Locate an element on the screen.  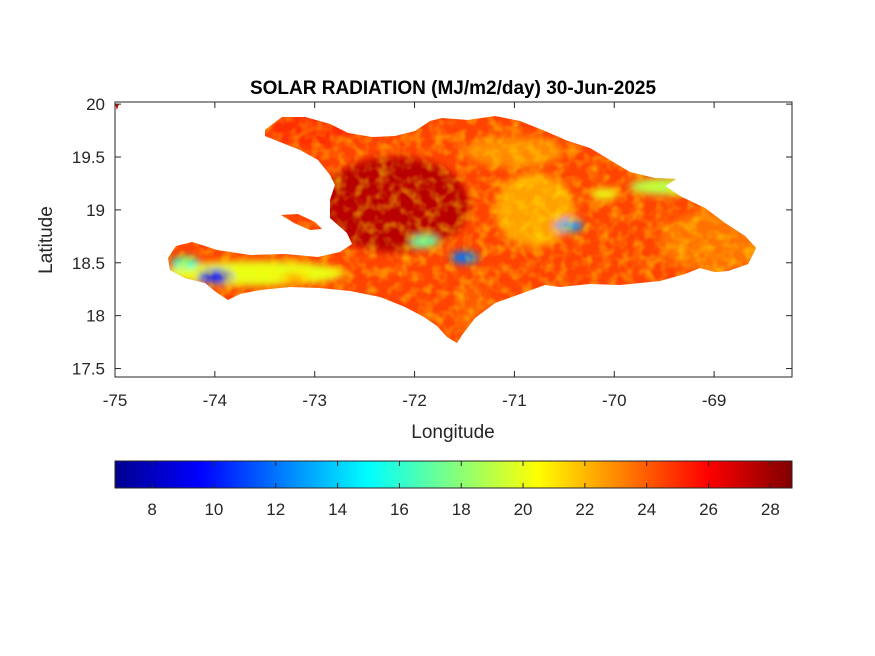
colorbar-tick-label: 8 is located at coordinates (151, 509).